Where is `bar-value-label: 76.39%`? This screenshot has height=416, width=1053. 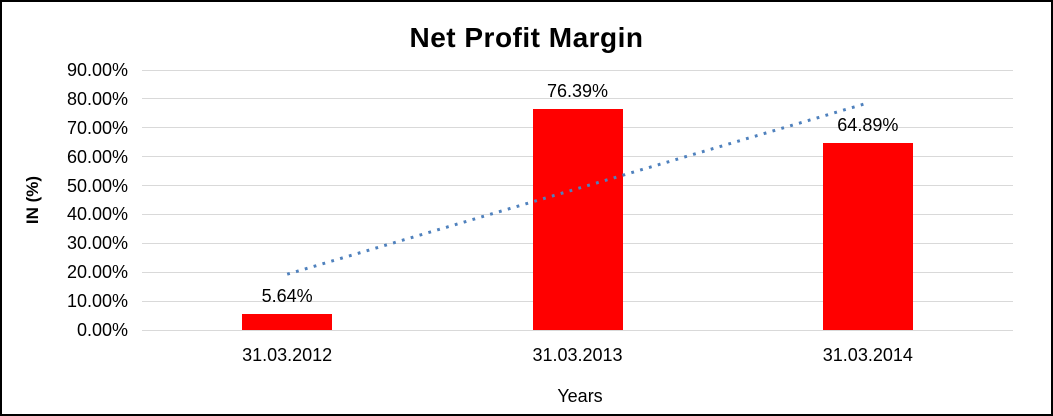 bar-value-label: 76.39% is located at coordinates (577, 91).